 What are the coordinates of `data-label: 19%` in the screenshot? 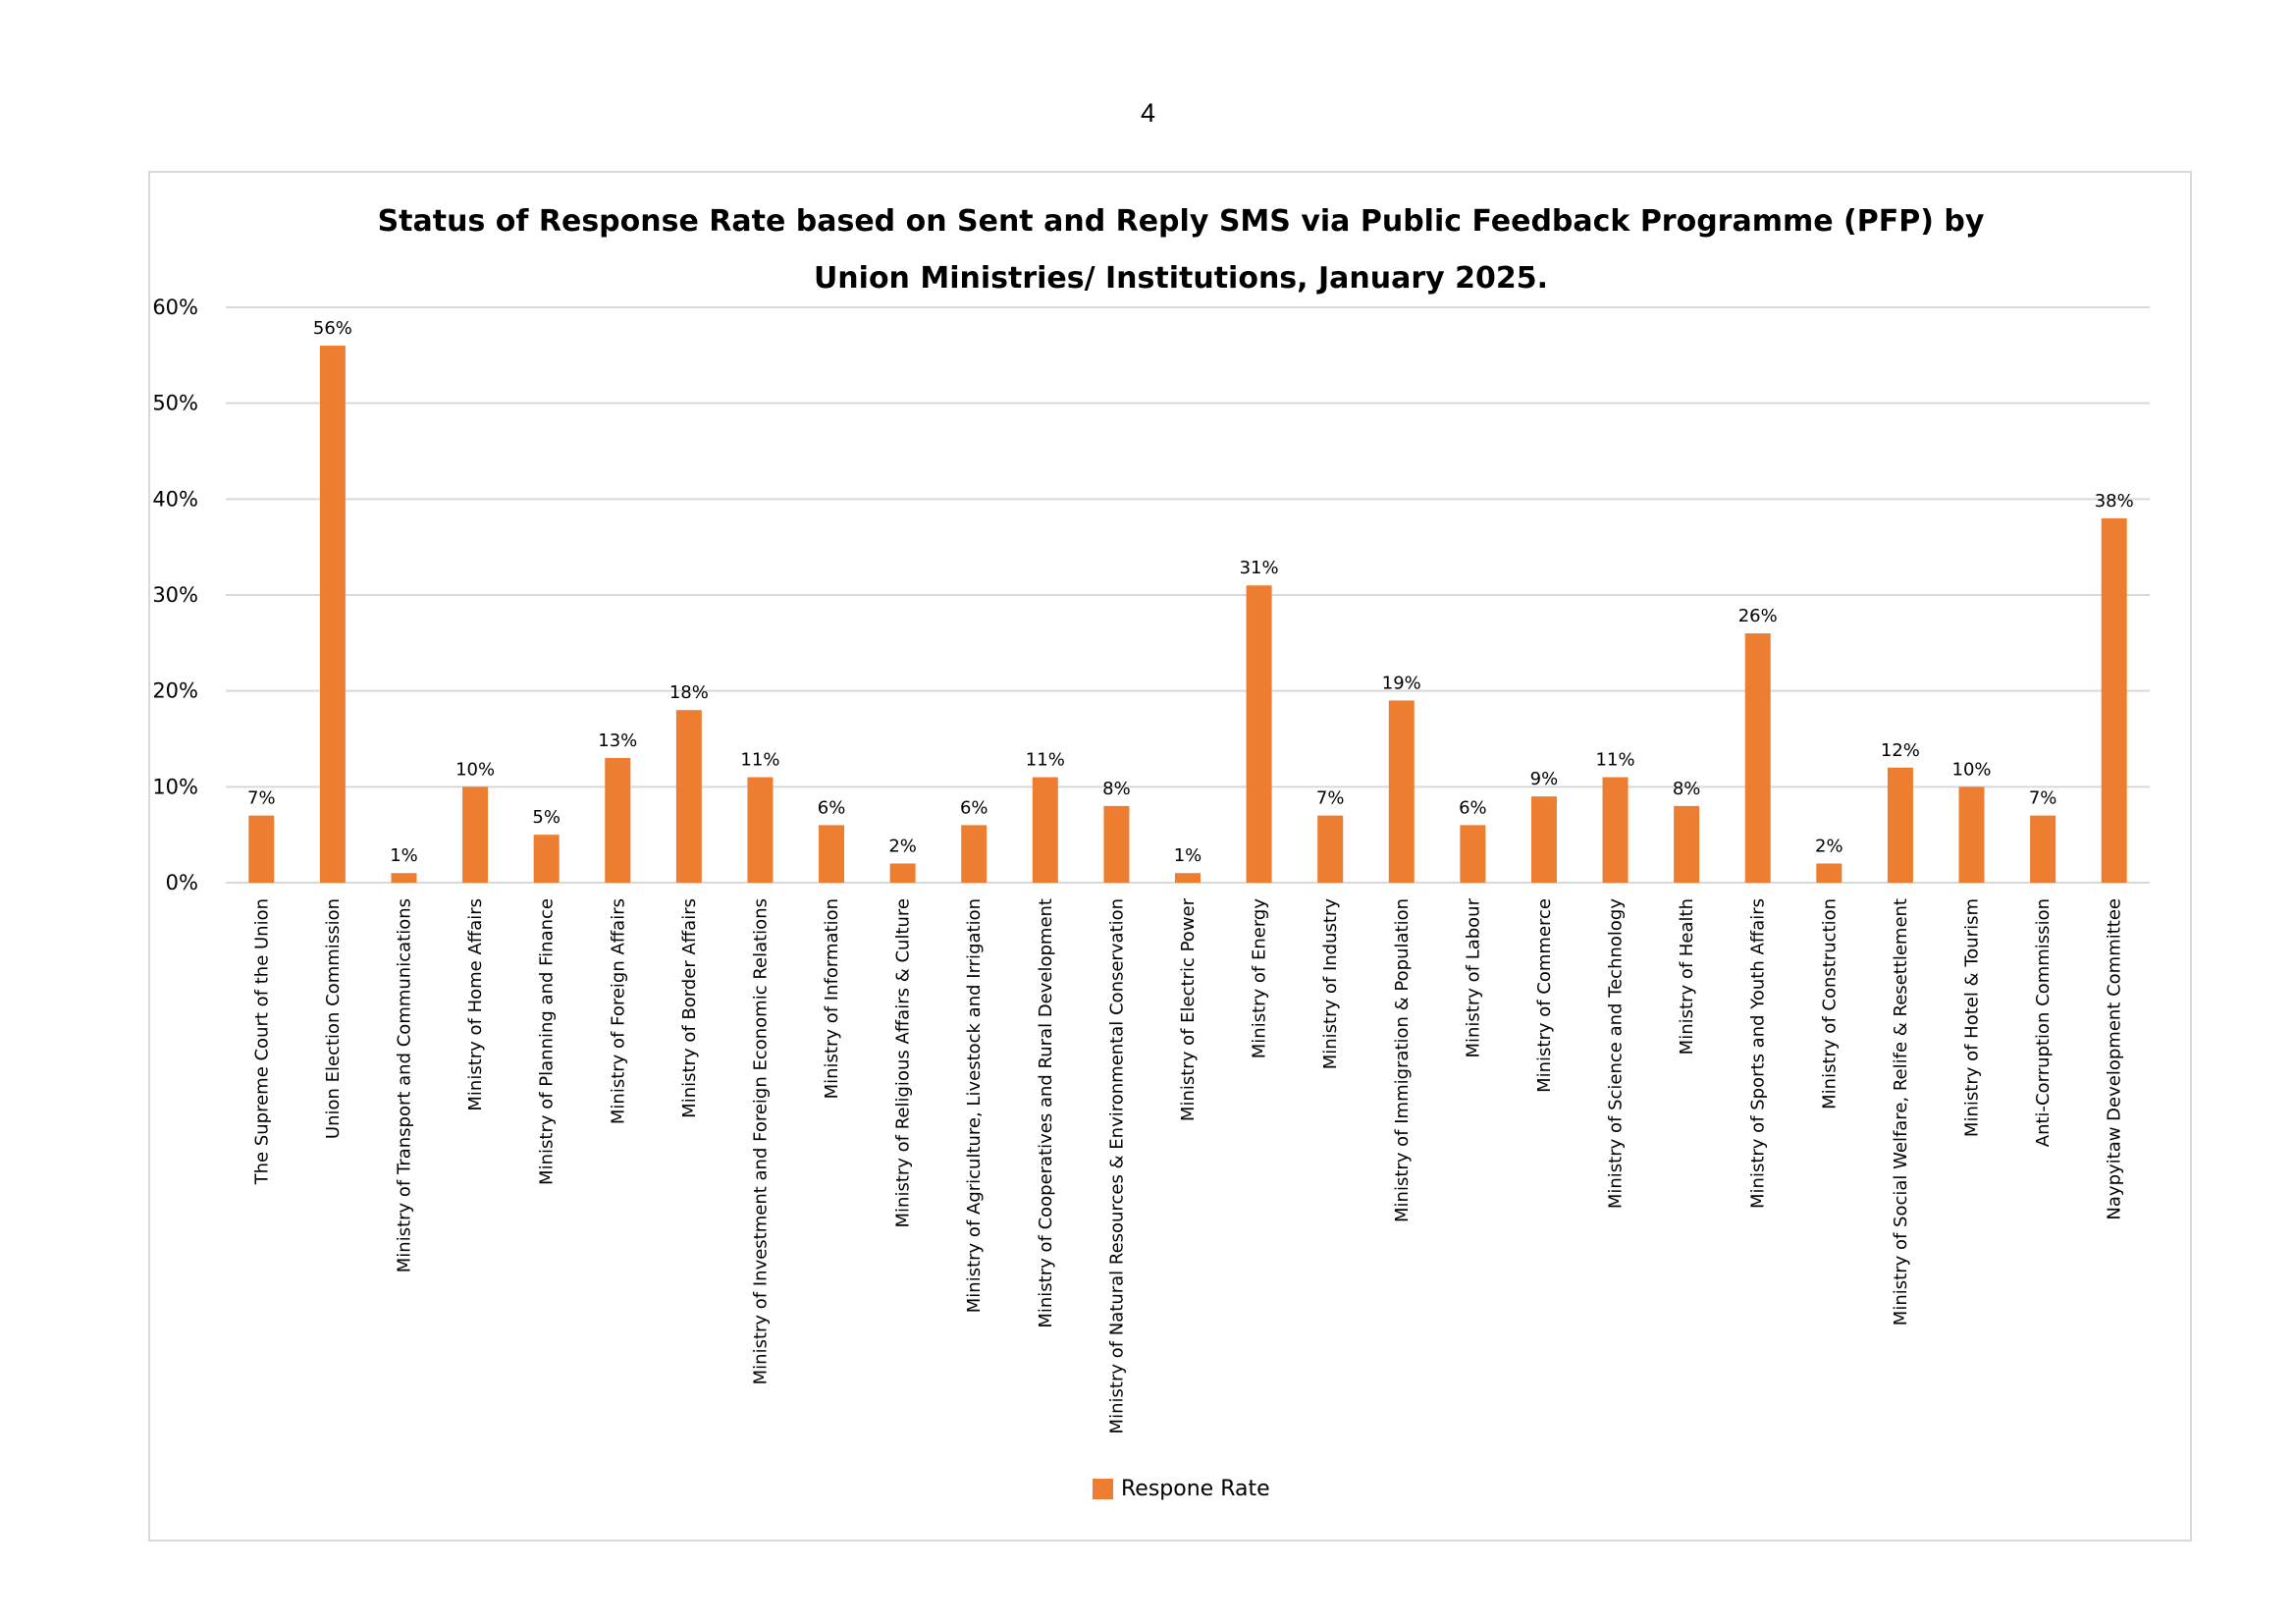 It's located at (1401, 683).